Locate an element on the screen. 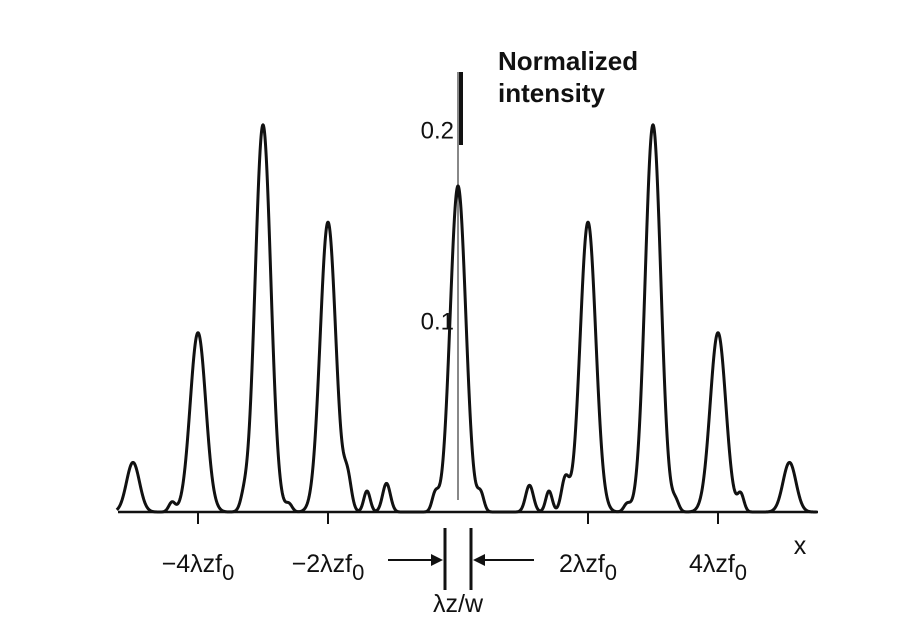  x-tick-label: 4λzf0 is located at coordinates (718, 567).